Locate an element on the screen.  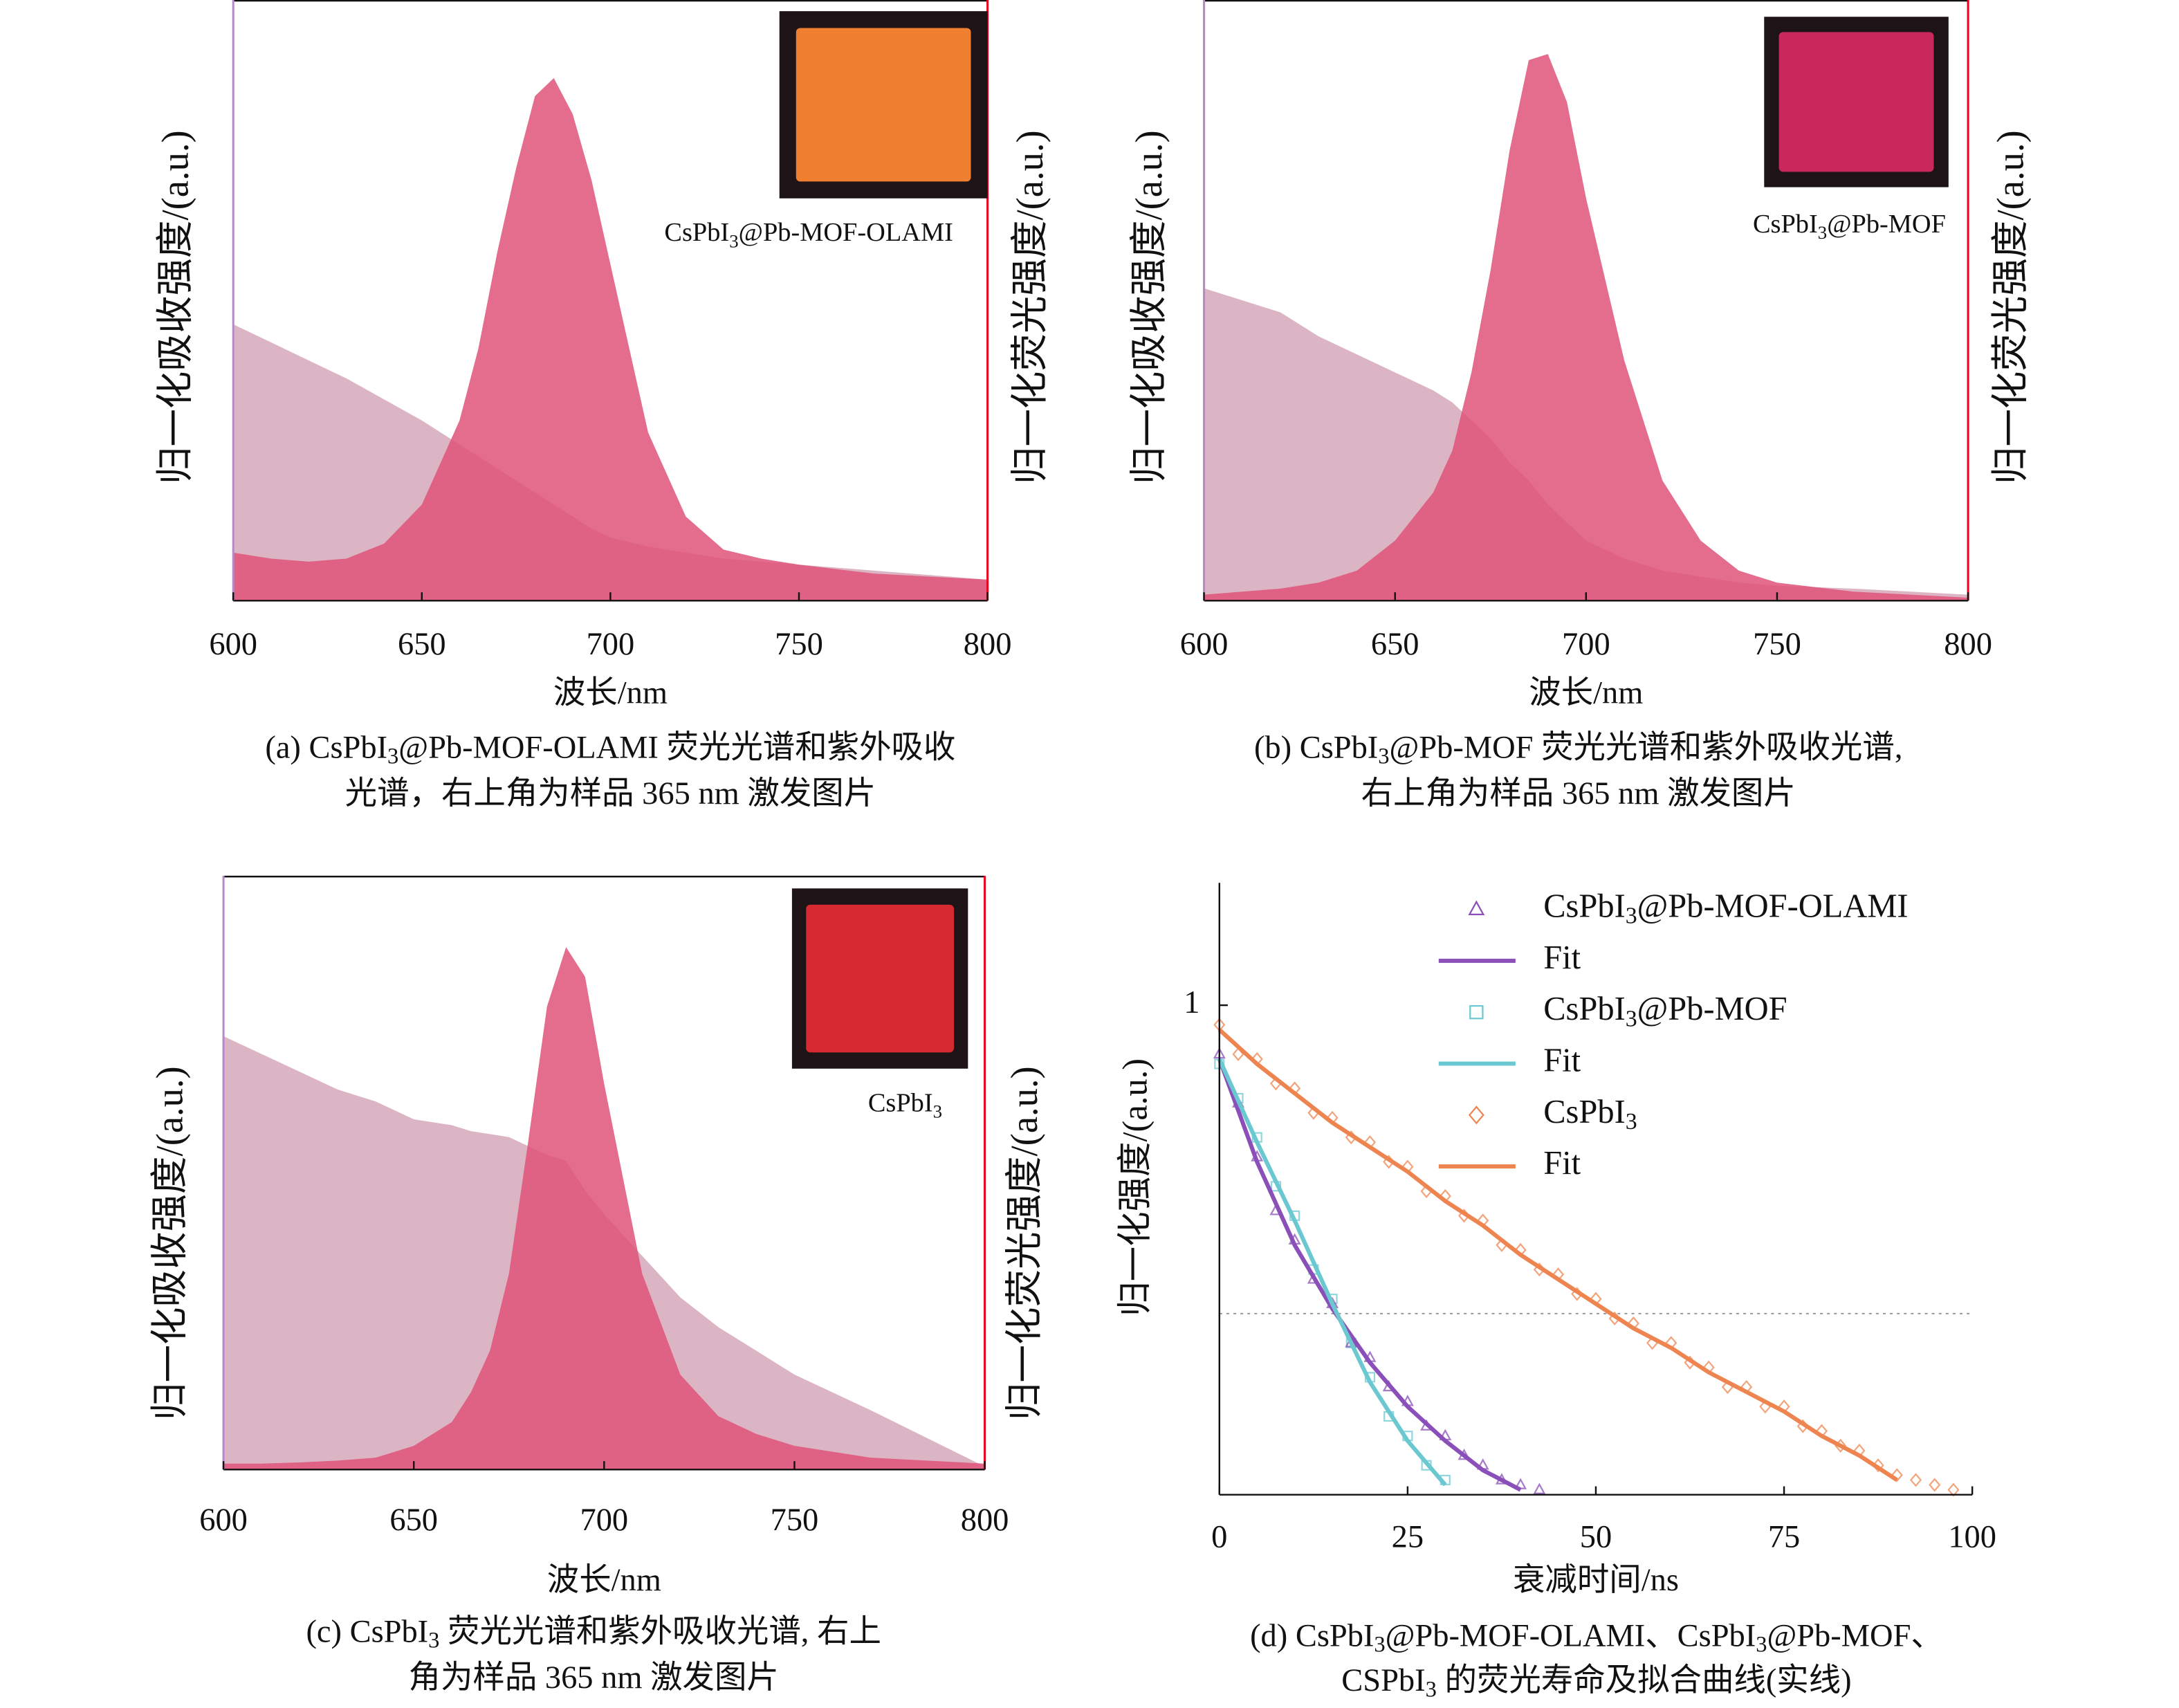
x-tick-label: 100 is located at coordinates (1972, 1537).